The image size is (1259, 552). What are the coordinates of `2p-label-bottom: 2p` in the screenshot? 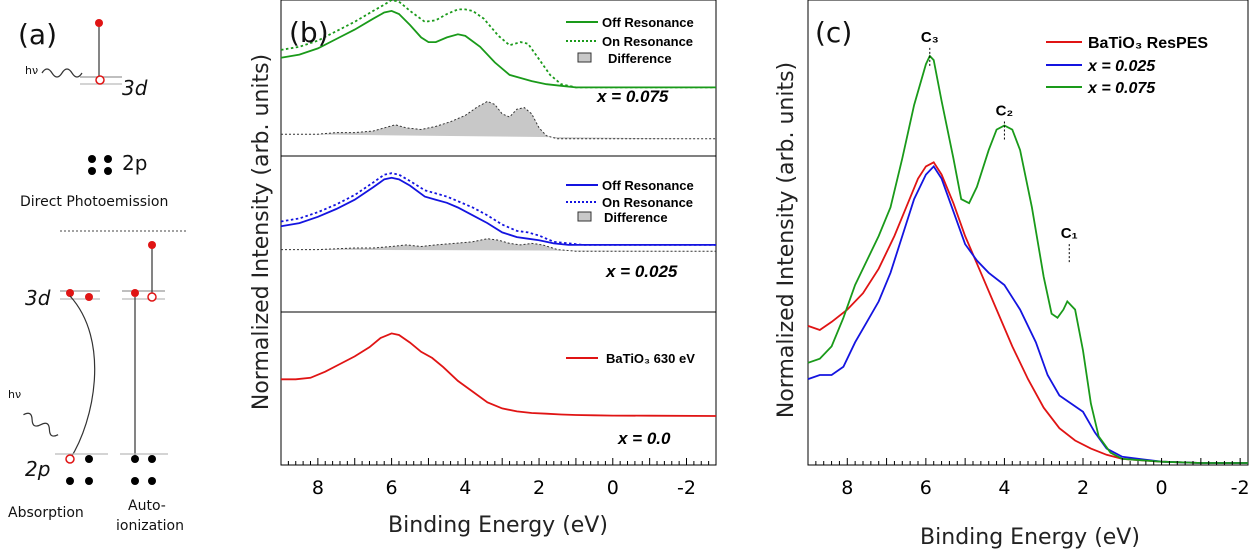 It's located at (37, 469).